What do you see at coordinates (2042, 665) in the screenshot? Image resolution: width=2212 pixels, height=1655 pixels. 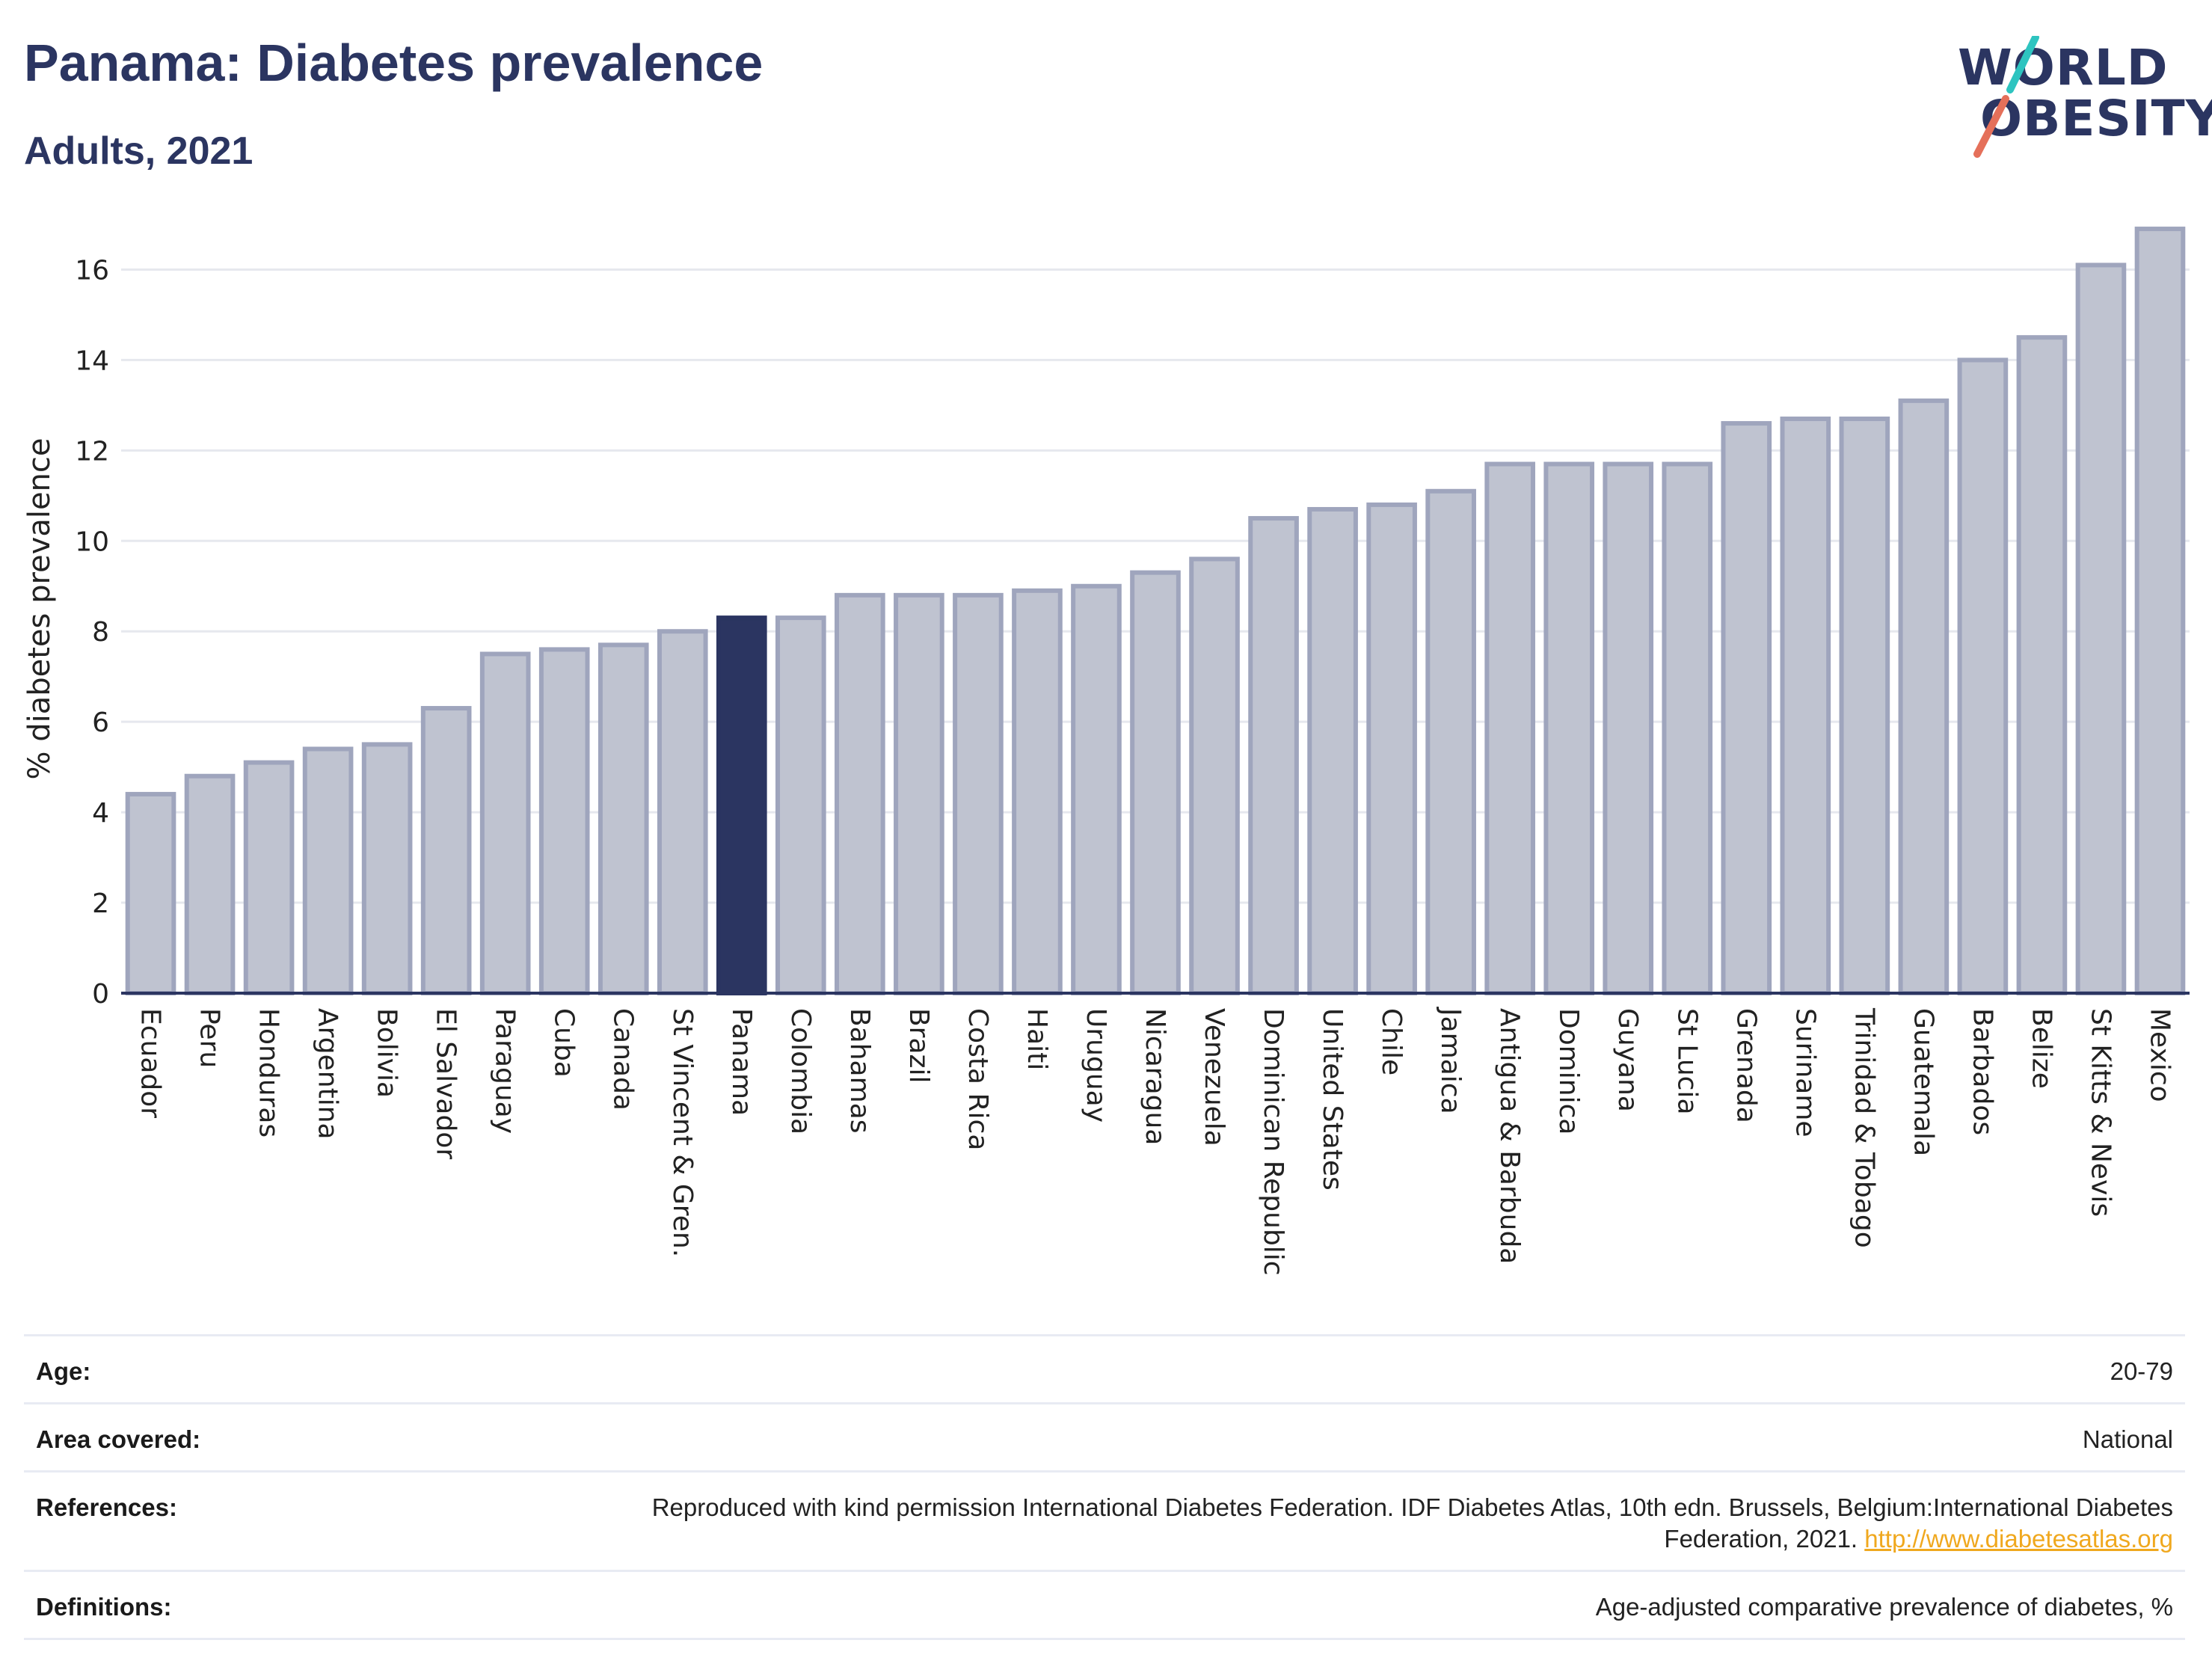 I see `bar-belize` at bounding box center [2042, 665].